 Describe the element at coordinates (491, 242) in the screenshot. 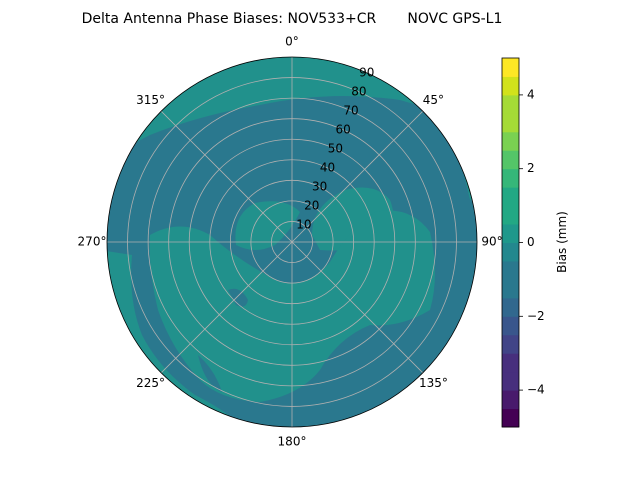

I see `angle-tick-label: 90°` at that location.